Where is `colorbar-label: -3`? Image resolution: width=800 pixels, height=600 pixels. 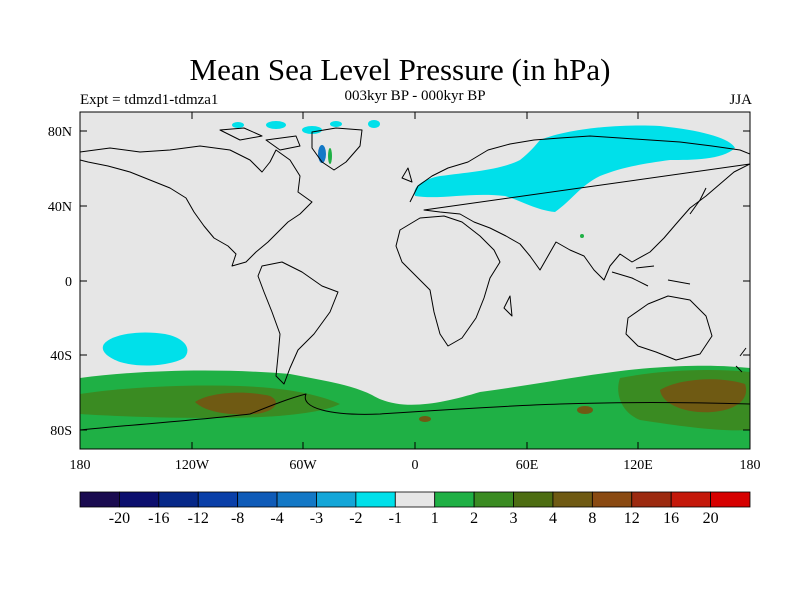
colorbar-label: -3 is located at coordinates (316, 518).